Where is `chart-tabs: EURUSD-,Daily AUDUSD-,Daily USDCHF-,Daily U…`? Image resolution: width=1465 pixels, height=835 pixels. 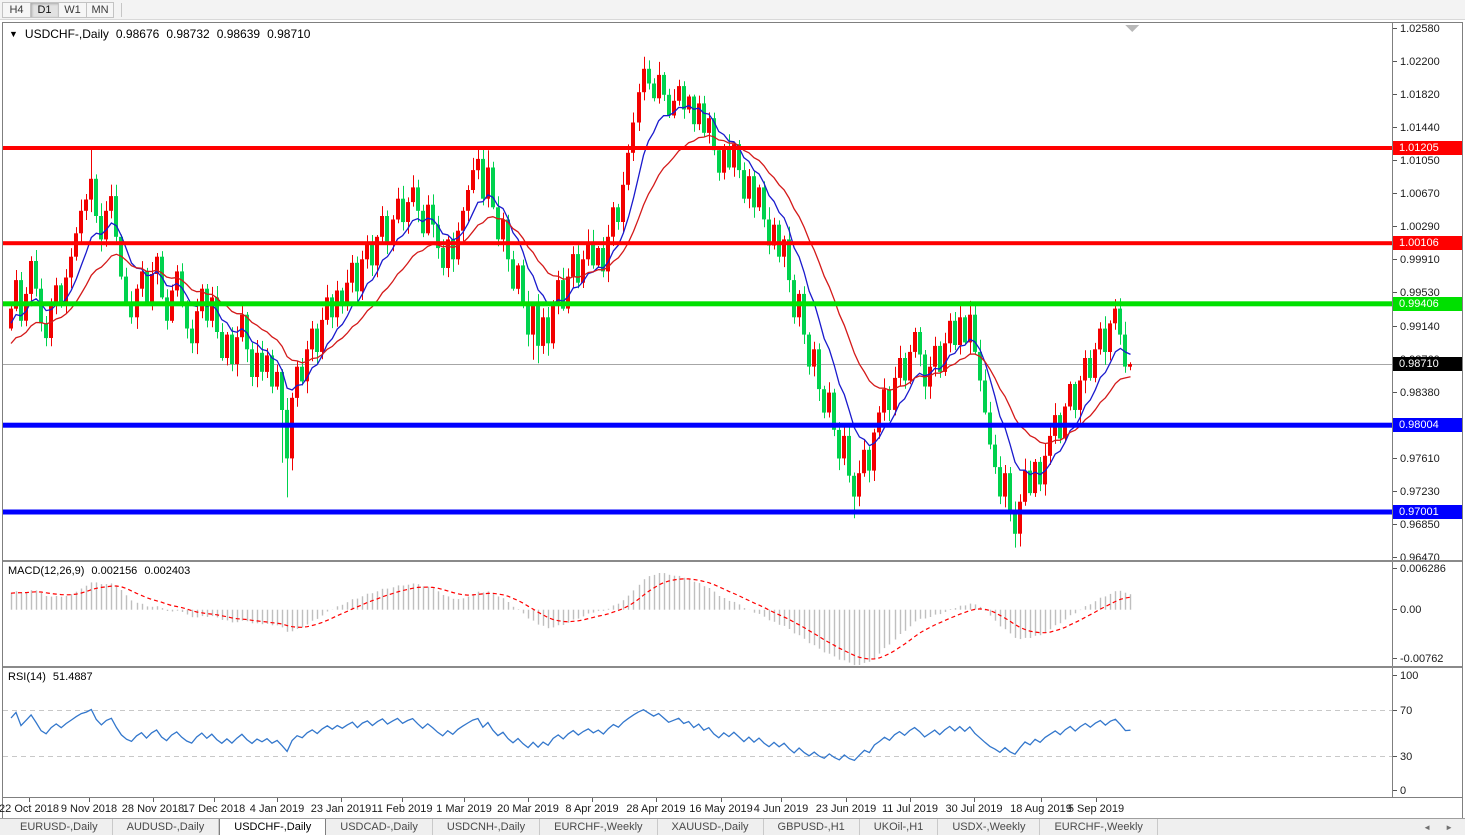 chart-tabs: EURUSD-,Daily AUDUSD-,Daily USDCHF-,Daily U… is located at coordinates (582, 827).